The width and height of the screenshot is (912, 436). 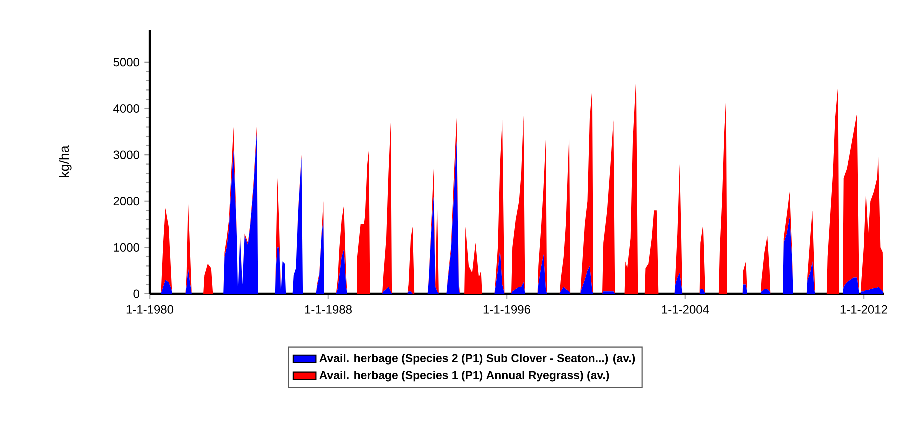 I want to click on y-tick-label: 3000, so click(x=127, y=155).